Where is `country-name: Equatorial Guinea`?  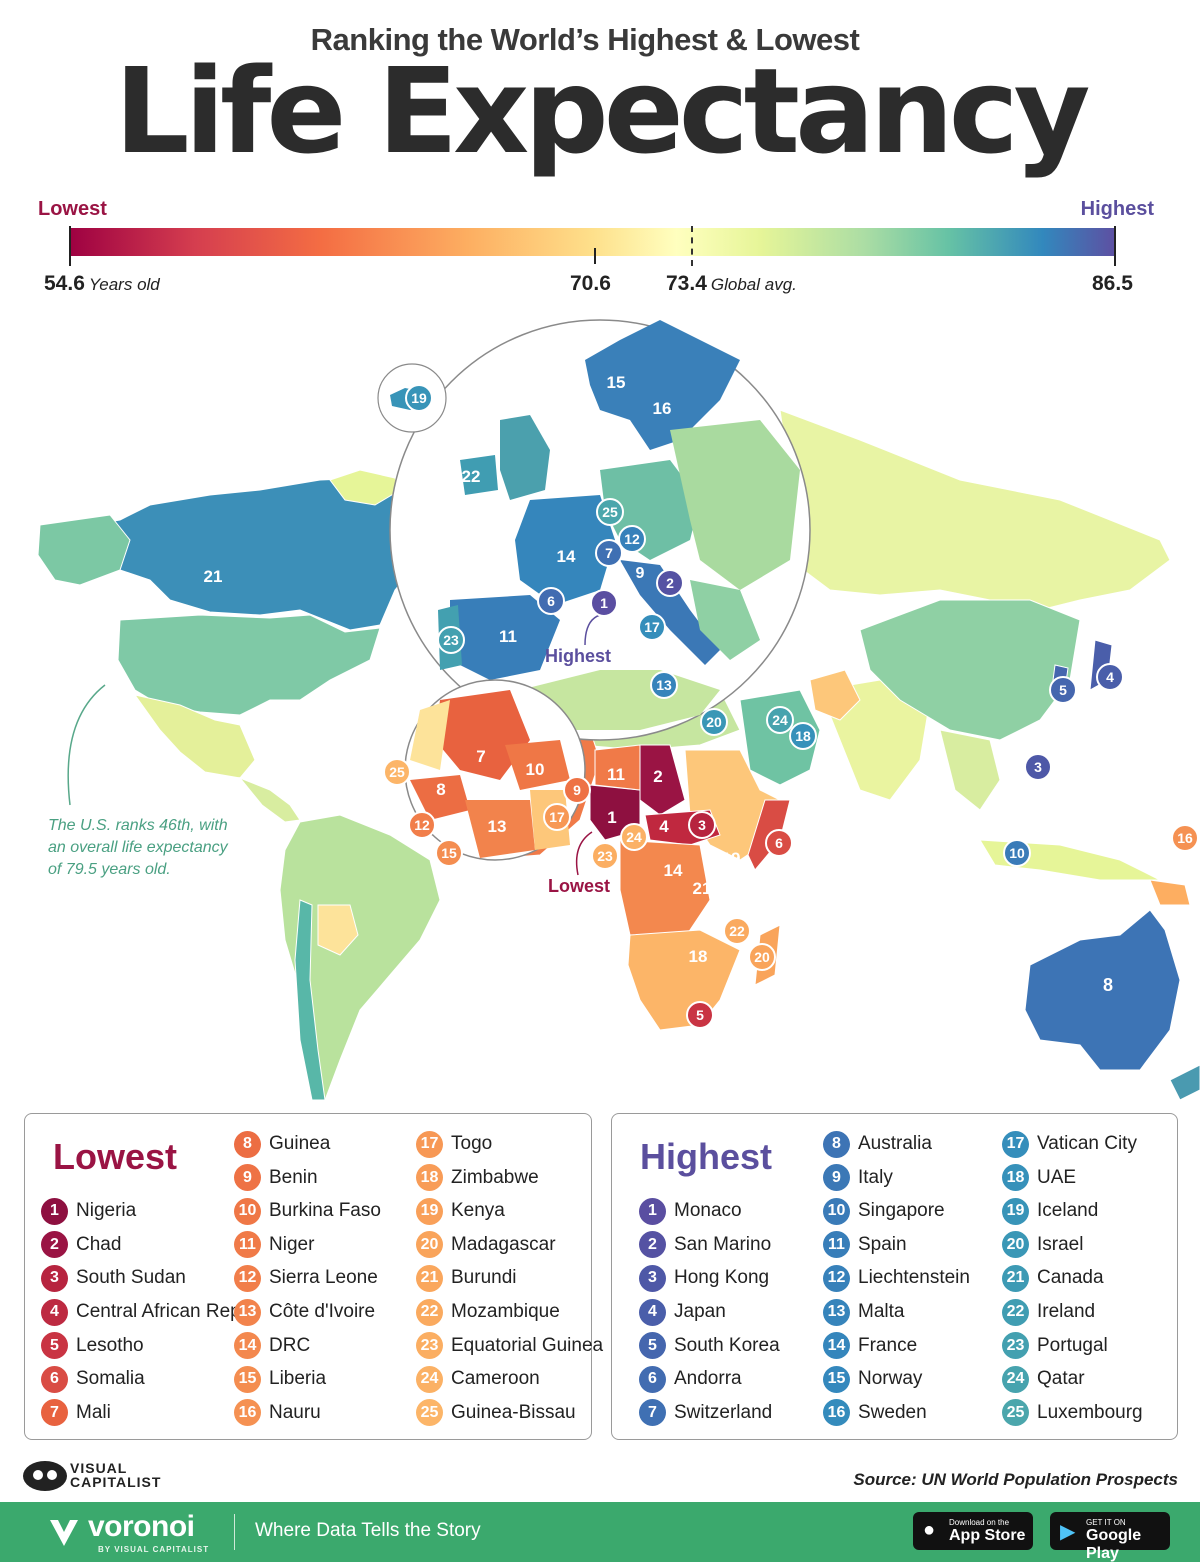 country-name: Equatorial Guinea is located at coordinates (527, 1345).